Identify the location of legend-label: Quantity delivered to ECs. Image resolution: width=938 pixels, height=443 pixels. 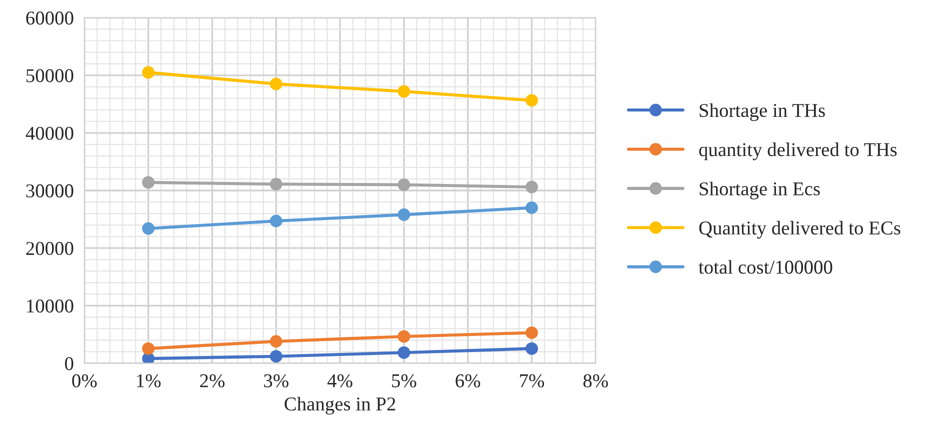
(799, 229).